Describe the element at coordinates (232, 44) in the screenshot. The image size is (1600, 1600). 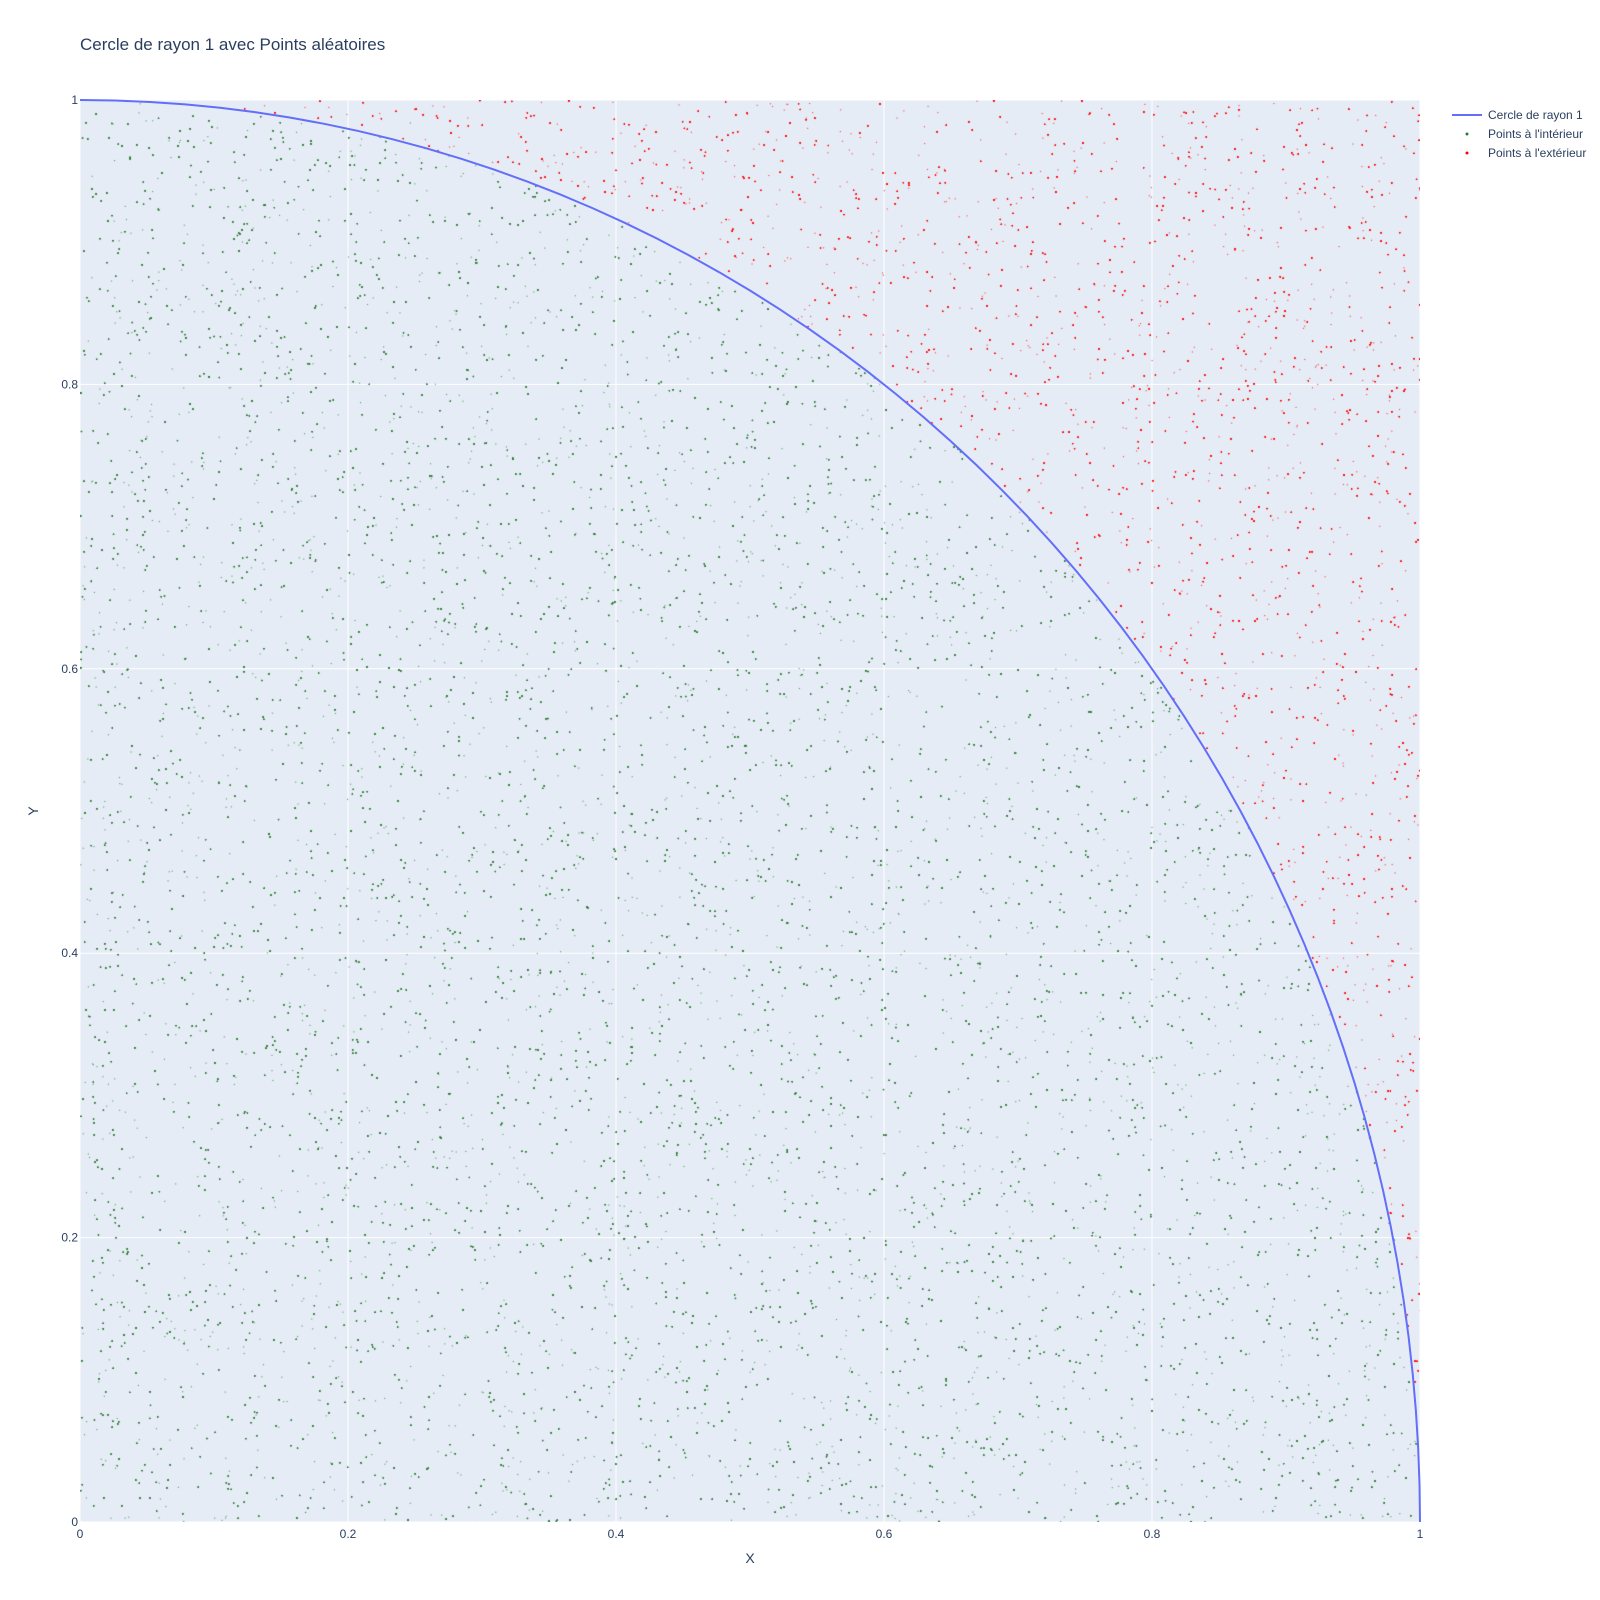
I see `chart-title: Cercle de rayon 1 avec Points aléatoires` at that location.